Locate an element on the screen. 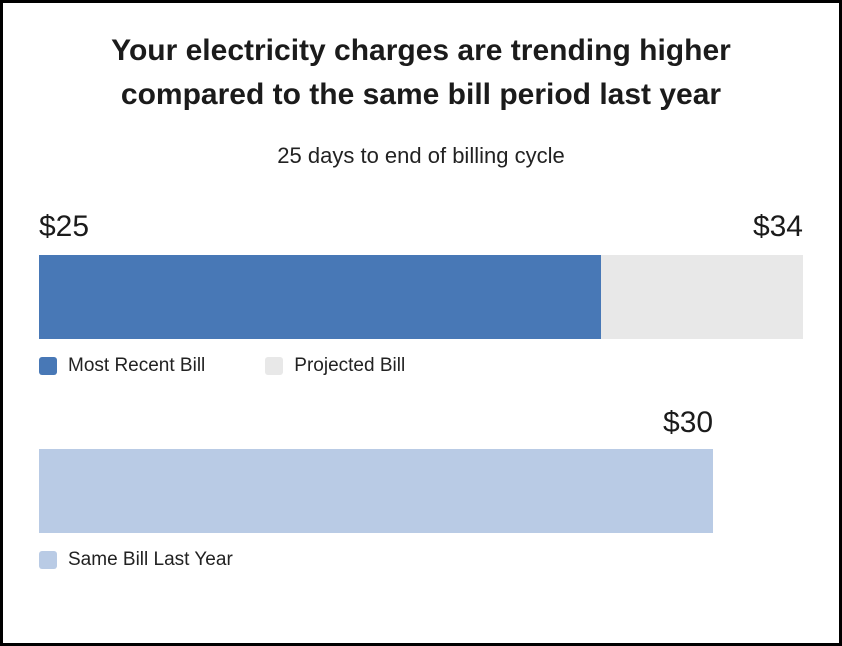 Image resolution: width=842 pixels, height=646 pixels. legend-most-recent-label: Most Recent Bill is located at coordinates (137, 366).